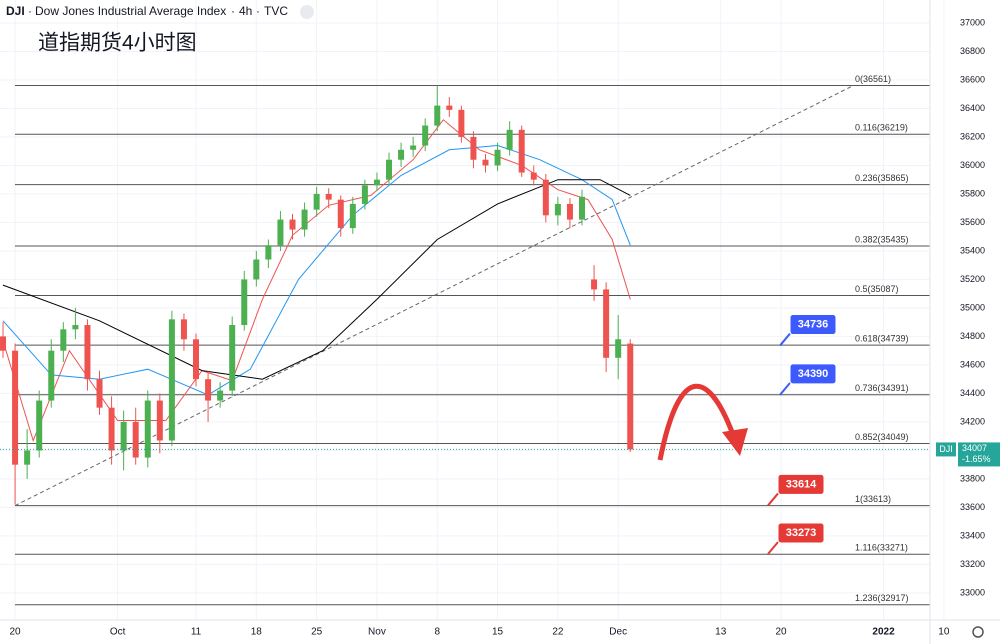 This screenshot has width=1000, height=644. Describe the element at coordinates (276, 11) in the screenshot. I see `source: TVC` at that location.